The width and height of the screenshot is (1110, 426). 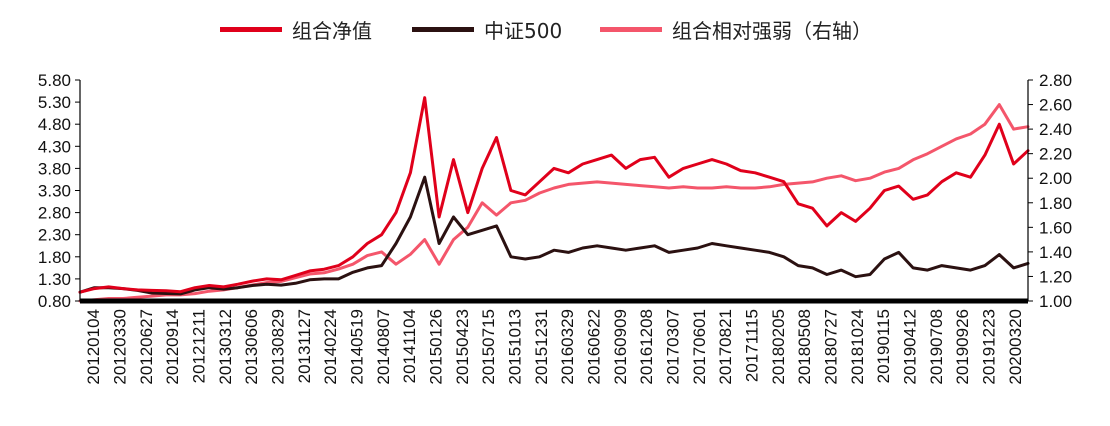 What do you see at coordinates (1055, 105) in the screenshot?
I see `y-right-tick-label: 2.60` at bounding box center [1055, 105].